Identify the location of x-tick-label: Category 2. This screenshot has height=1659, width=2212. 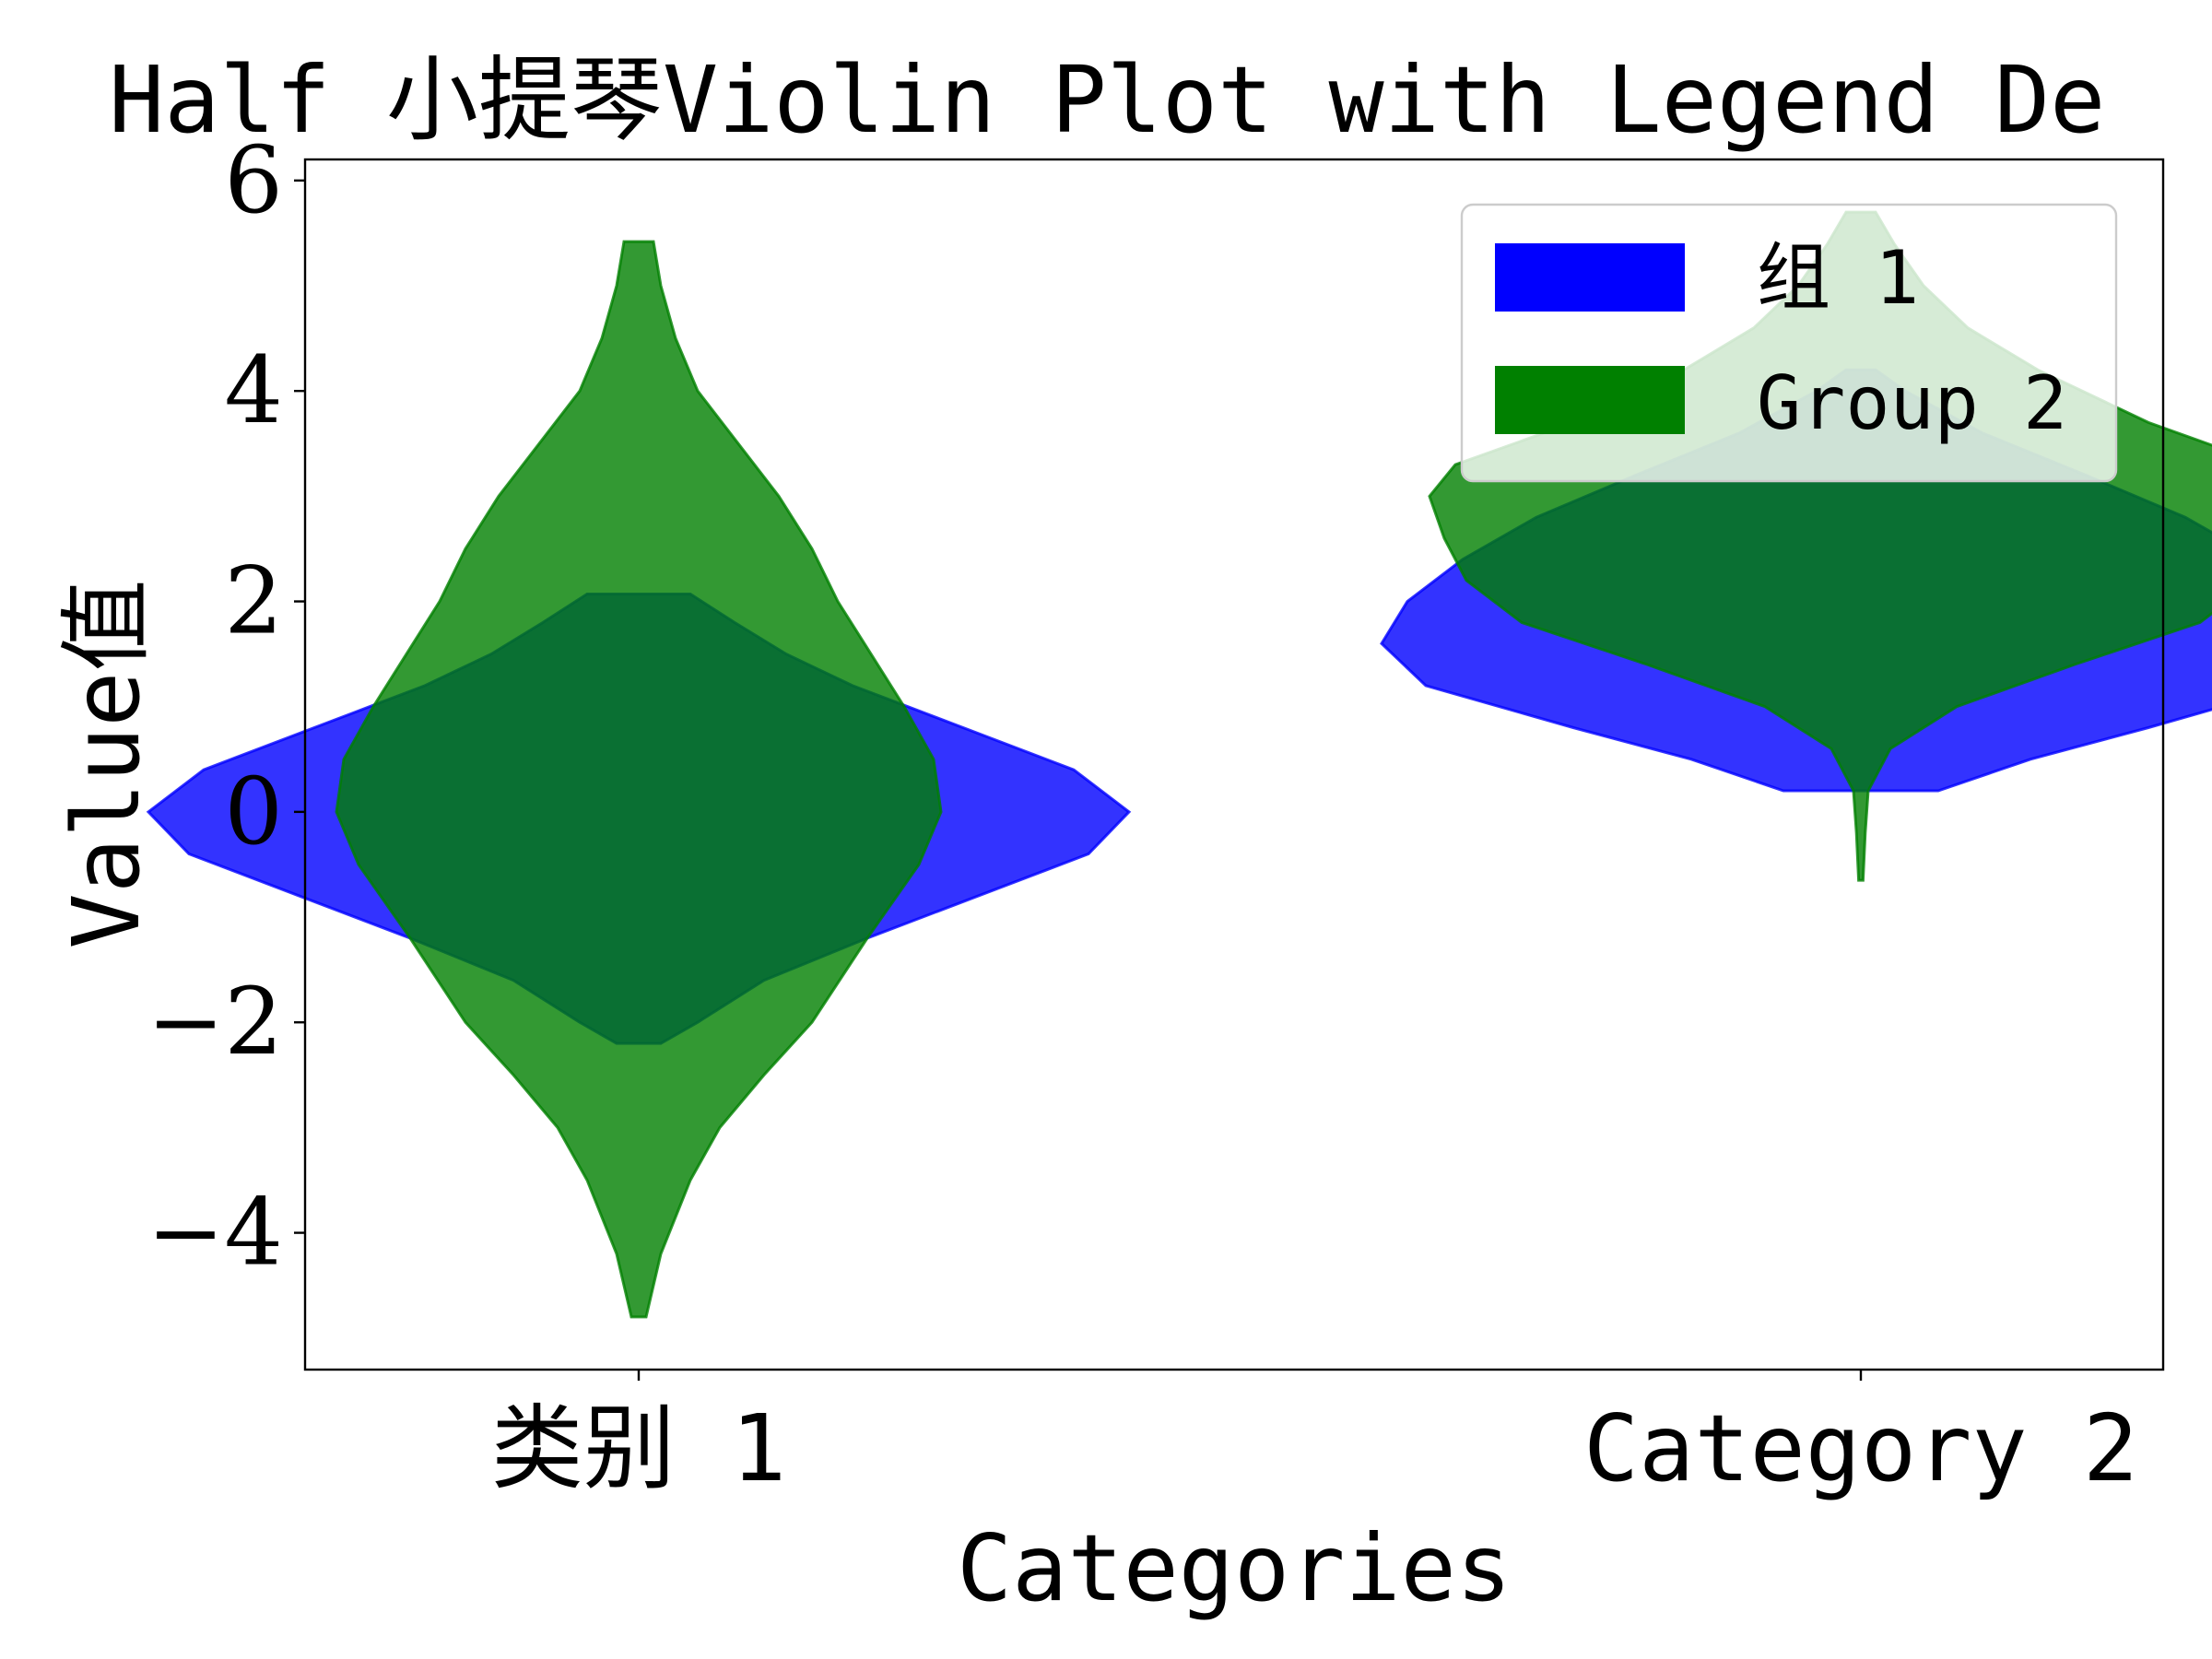
(1860, 1448).